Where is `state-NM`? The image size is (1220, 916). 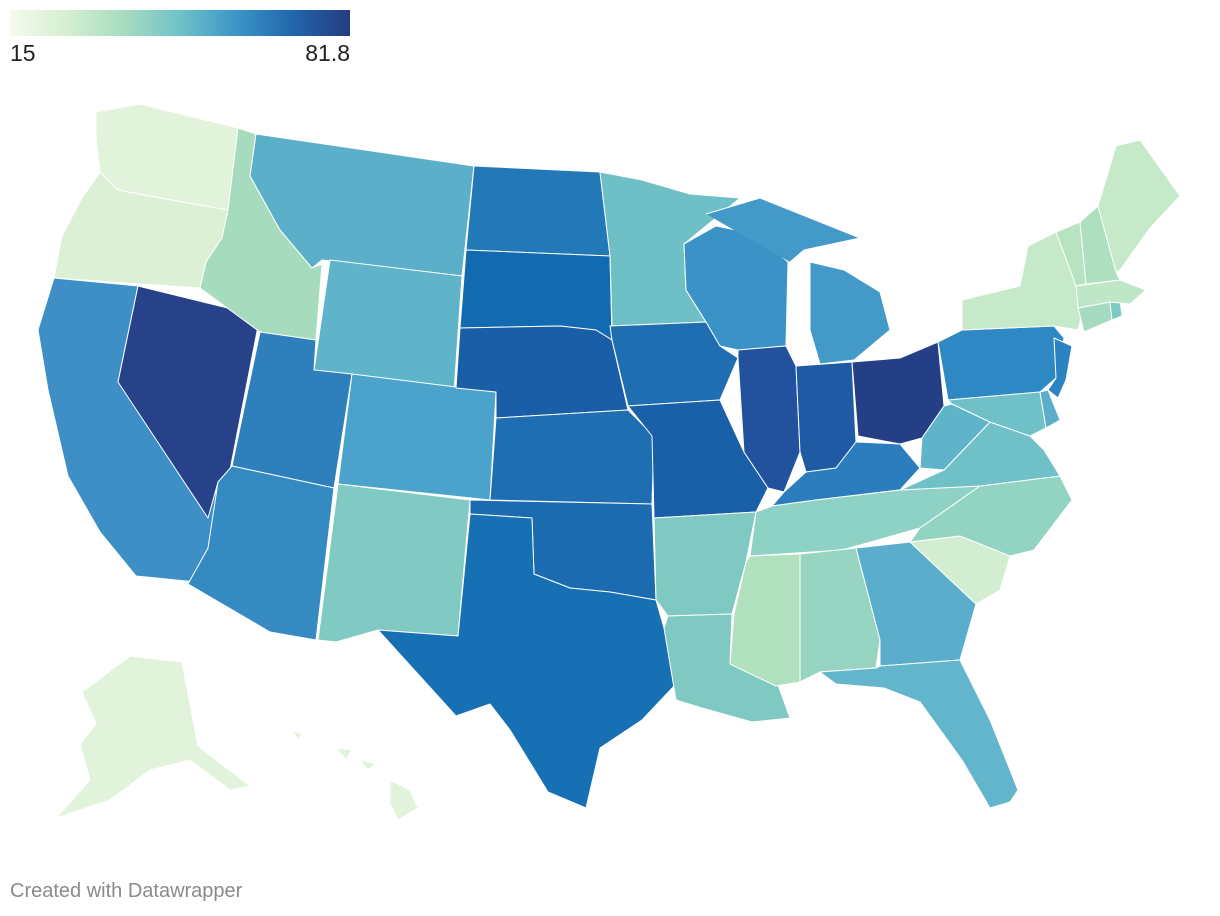 state-NM is located at coordinates (394, 563).